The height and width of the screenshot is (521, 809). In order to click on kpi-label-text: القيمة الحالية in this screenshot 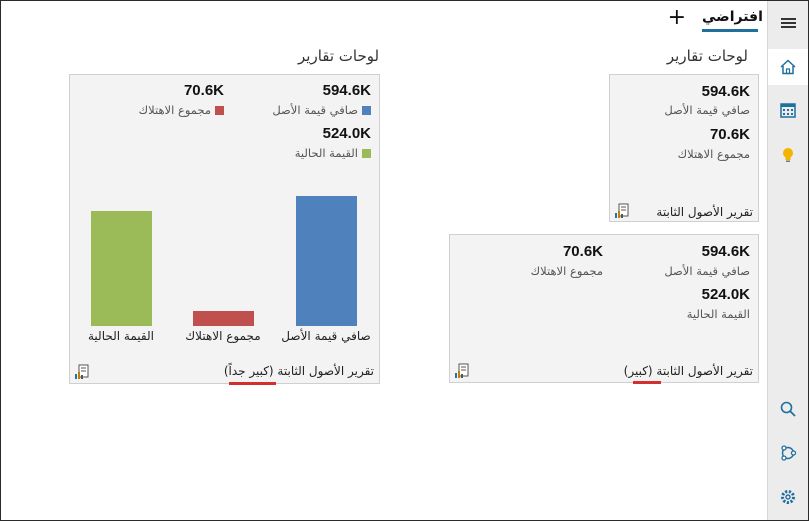, I will do `click(326, 153)`.